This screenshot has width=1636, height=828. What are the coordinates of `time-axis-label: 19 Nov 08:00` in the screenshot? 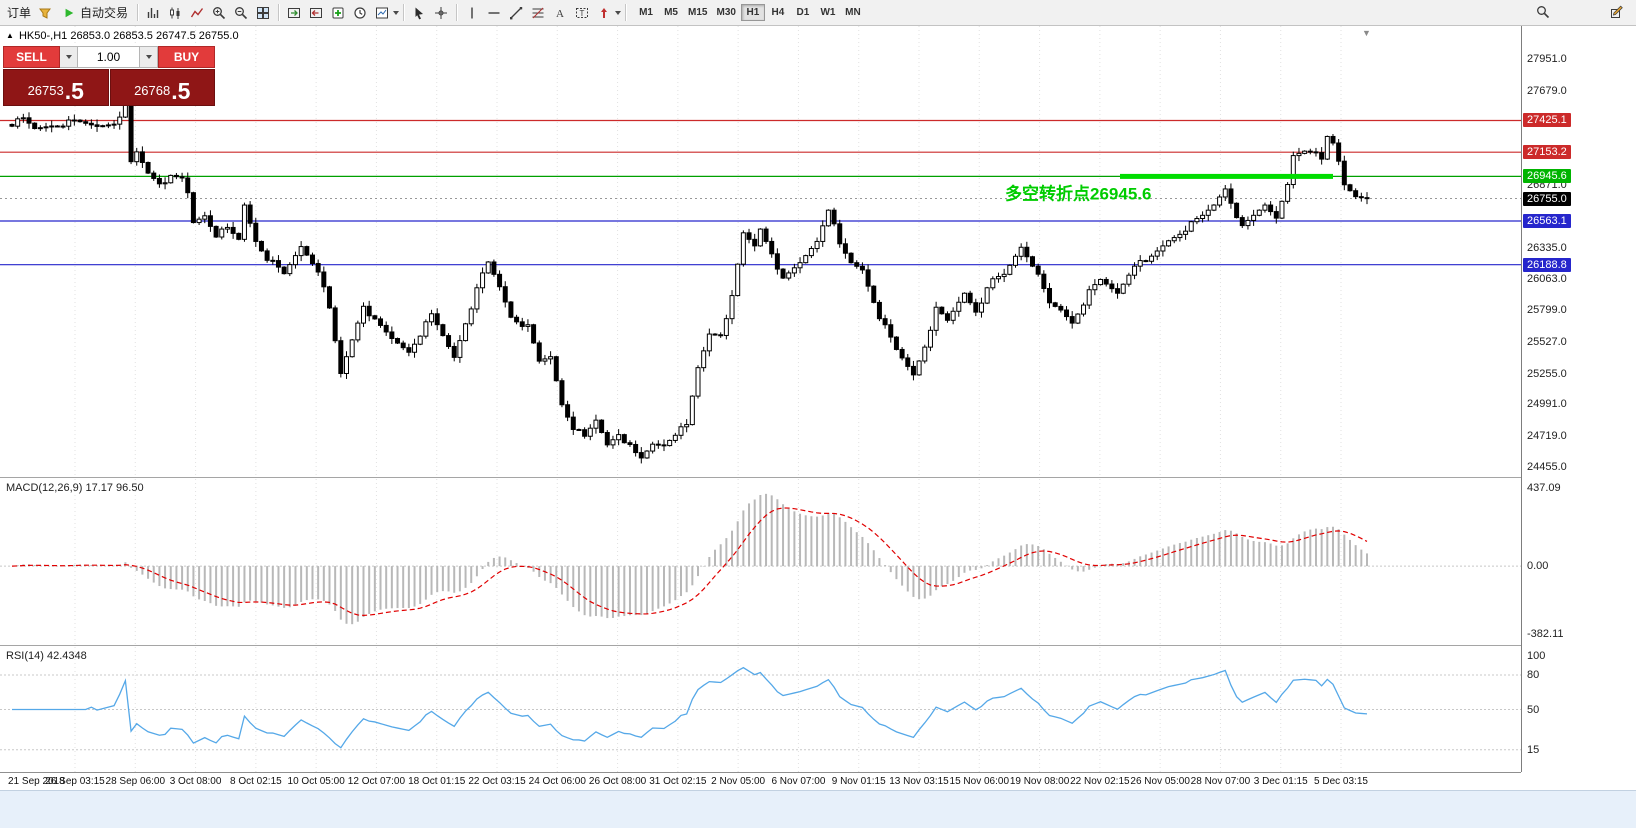 It's located at (1039, 781).